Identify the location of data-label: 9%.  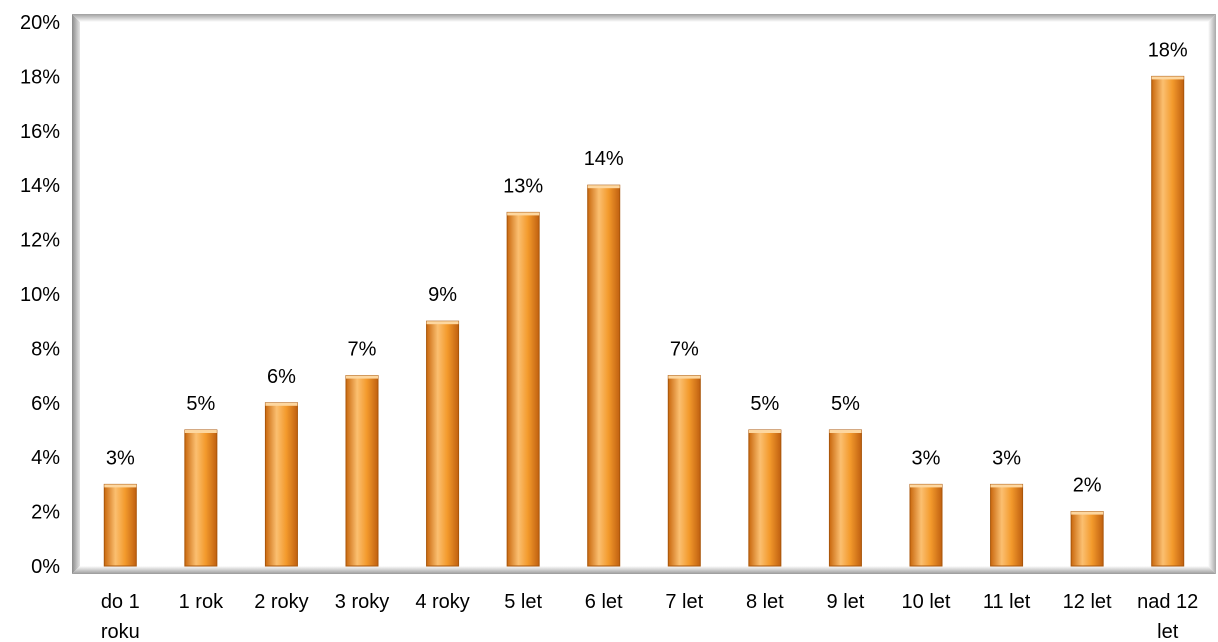
(442, 295).